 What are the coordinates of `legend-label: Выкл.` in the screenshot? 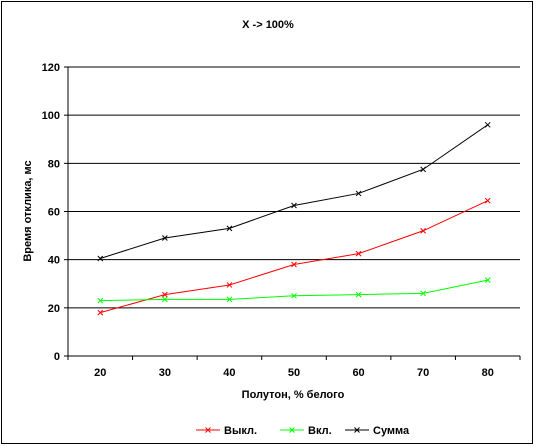 It's located at (240, 431).